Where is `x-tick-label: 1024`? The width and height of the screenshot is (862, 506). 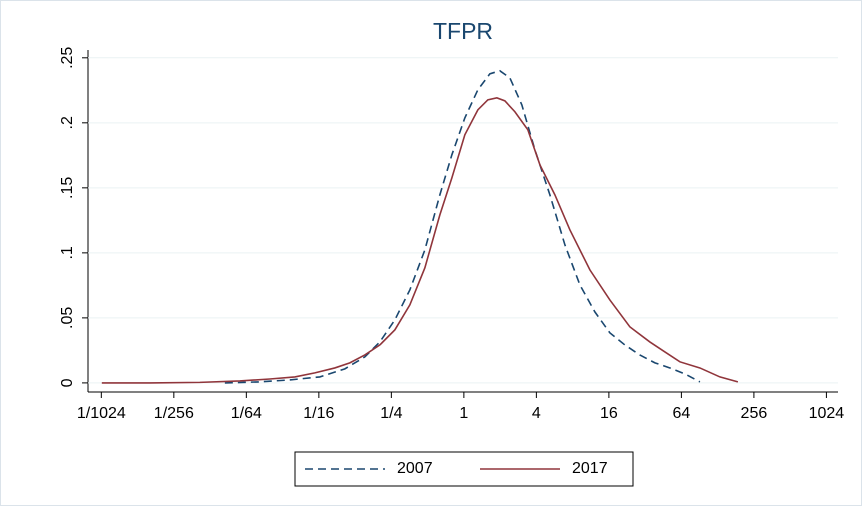
x-tick-label: 1024 is located at coordinates (827, 413).